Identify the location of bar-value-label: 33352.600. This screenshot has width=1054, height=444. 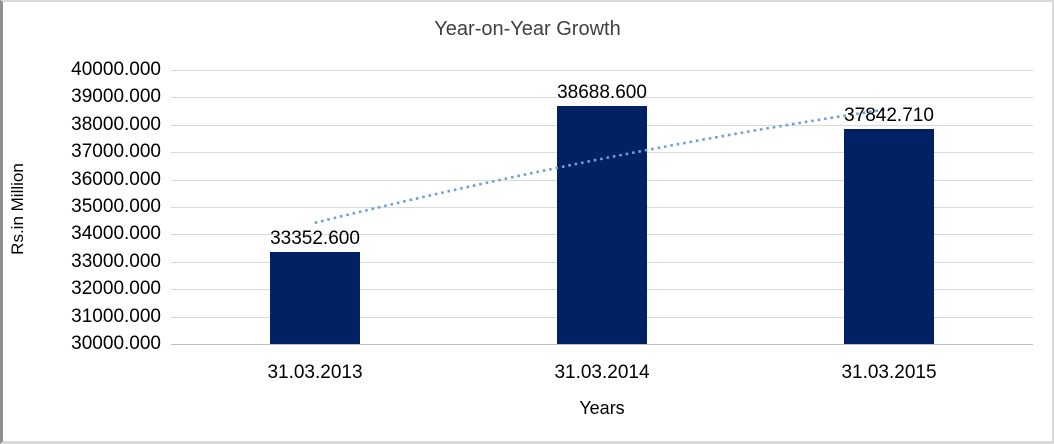
(315, 238).